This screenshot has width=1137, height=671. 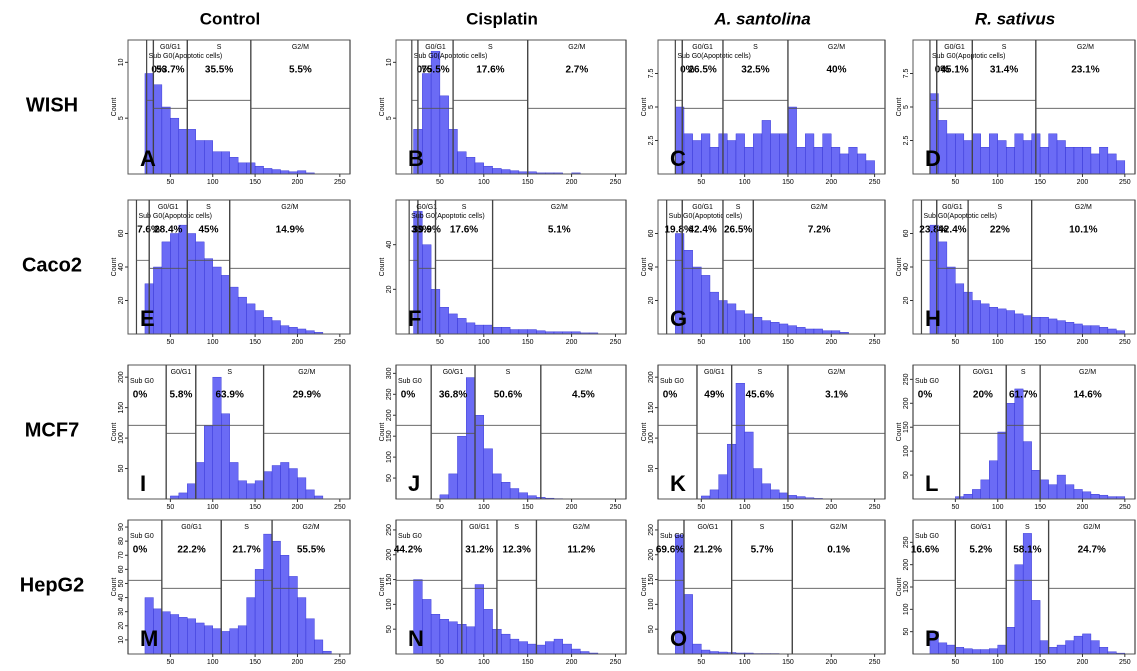 I want to click on gate-percent: 35.5%, so click(x=219, y=70).